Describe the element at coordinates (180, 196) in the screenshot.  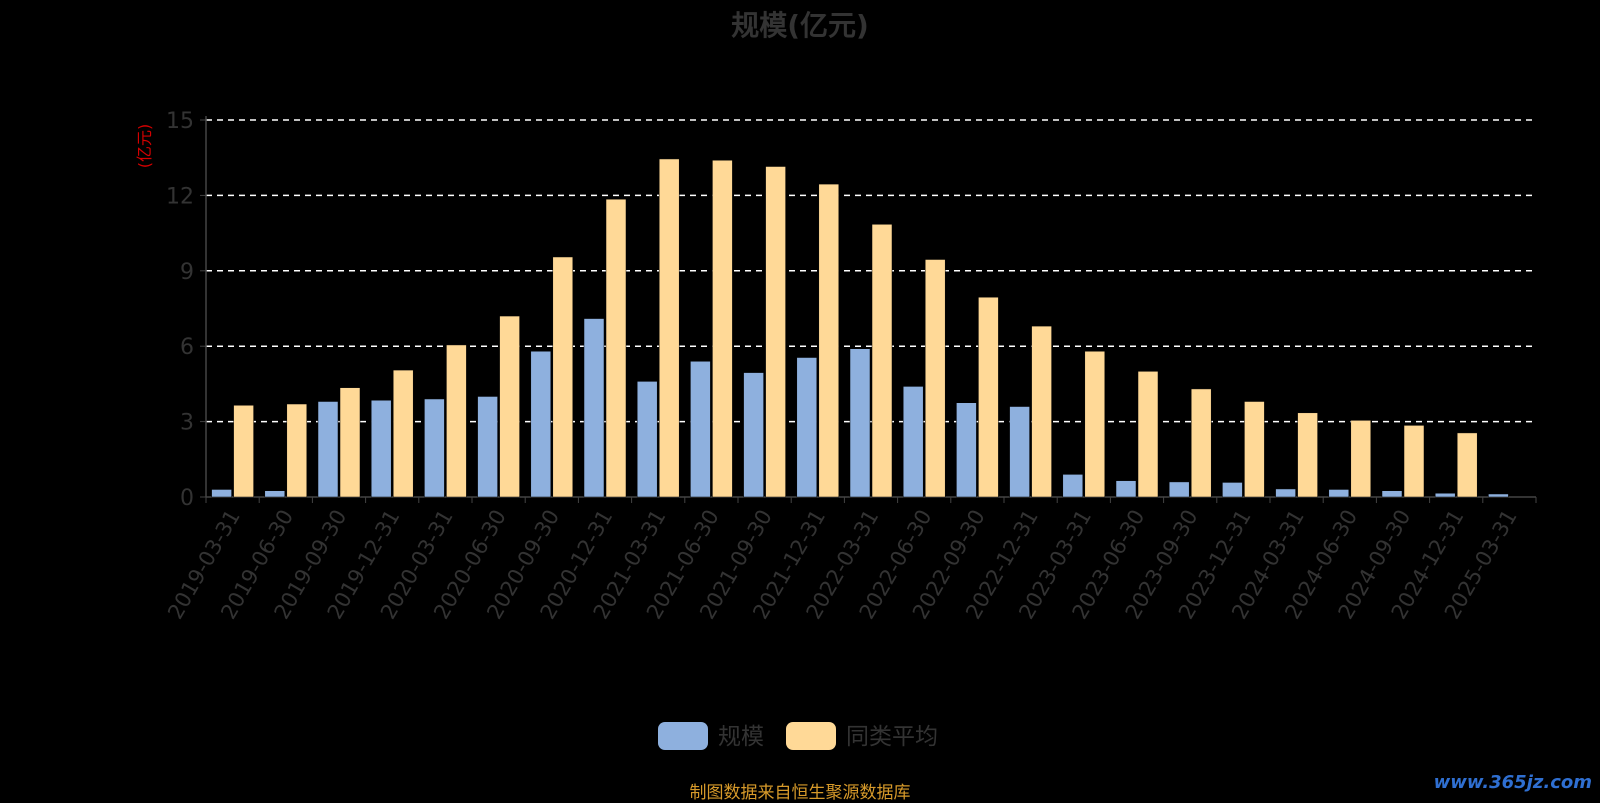
I see `y-tick-label: 12` at that location.